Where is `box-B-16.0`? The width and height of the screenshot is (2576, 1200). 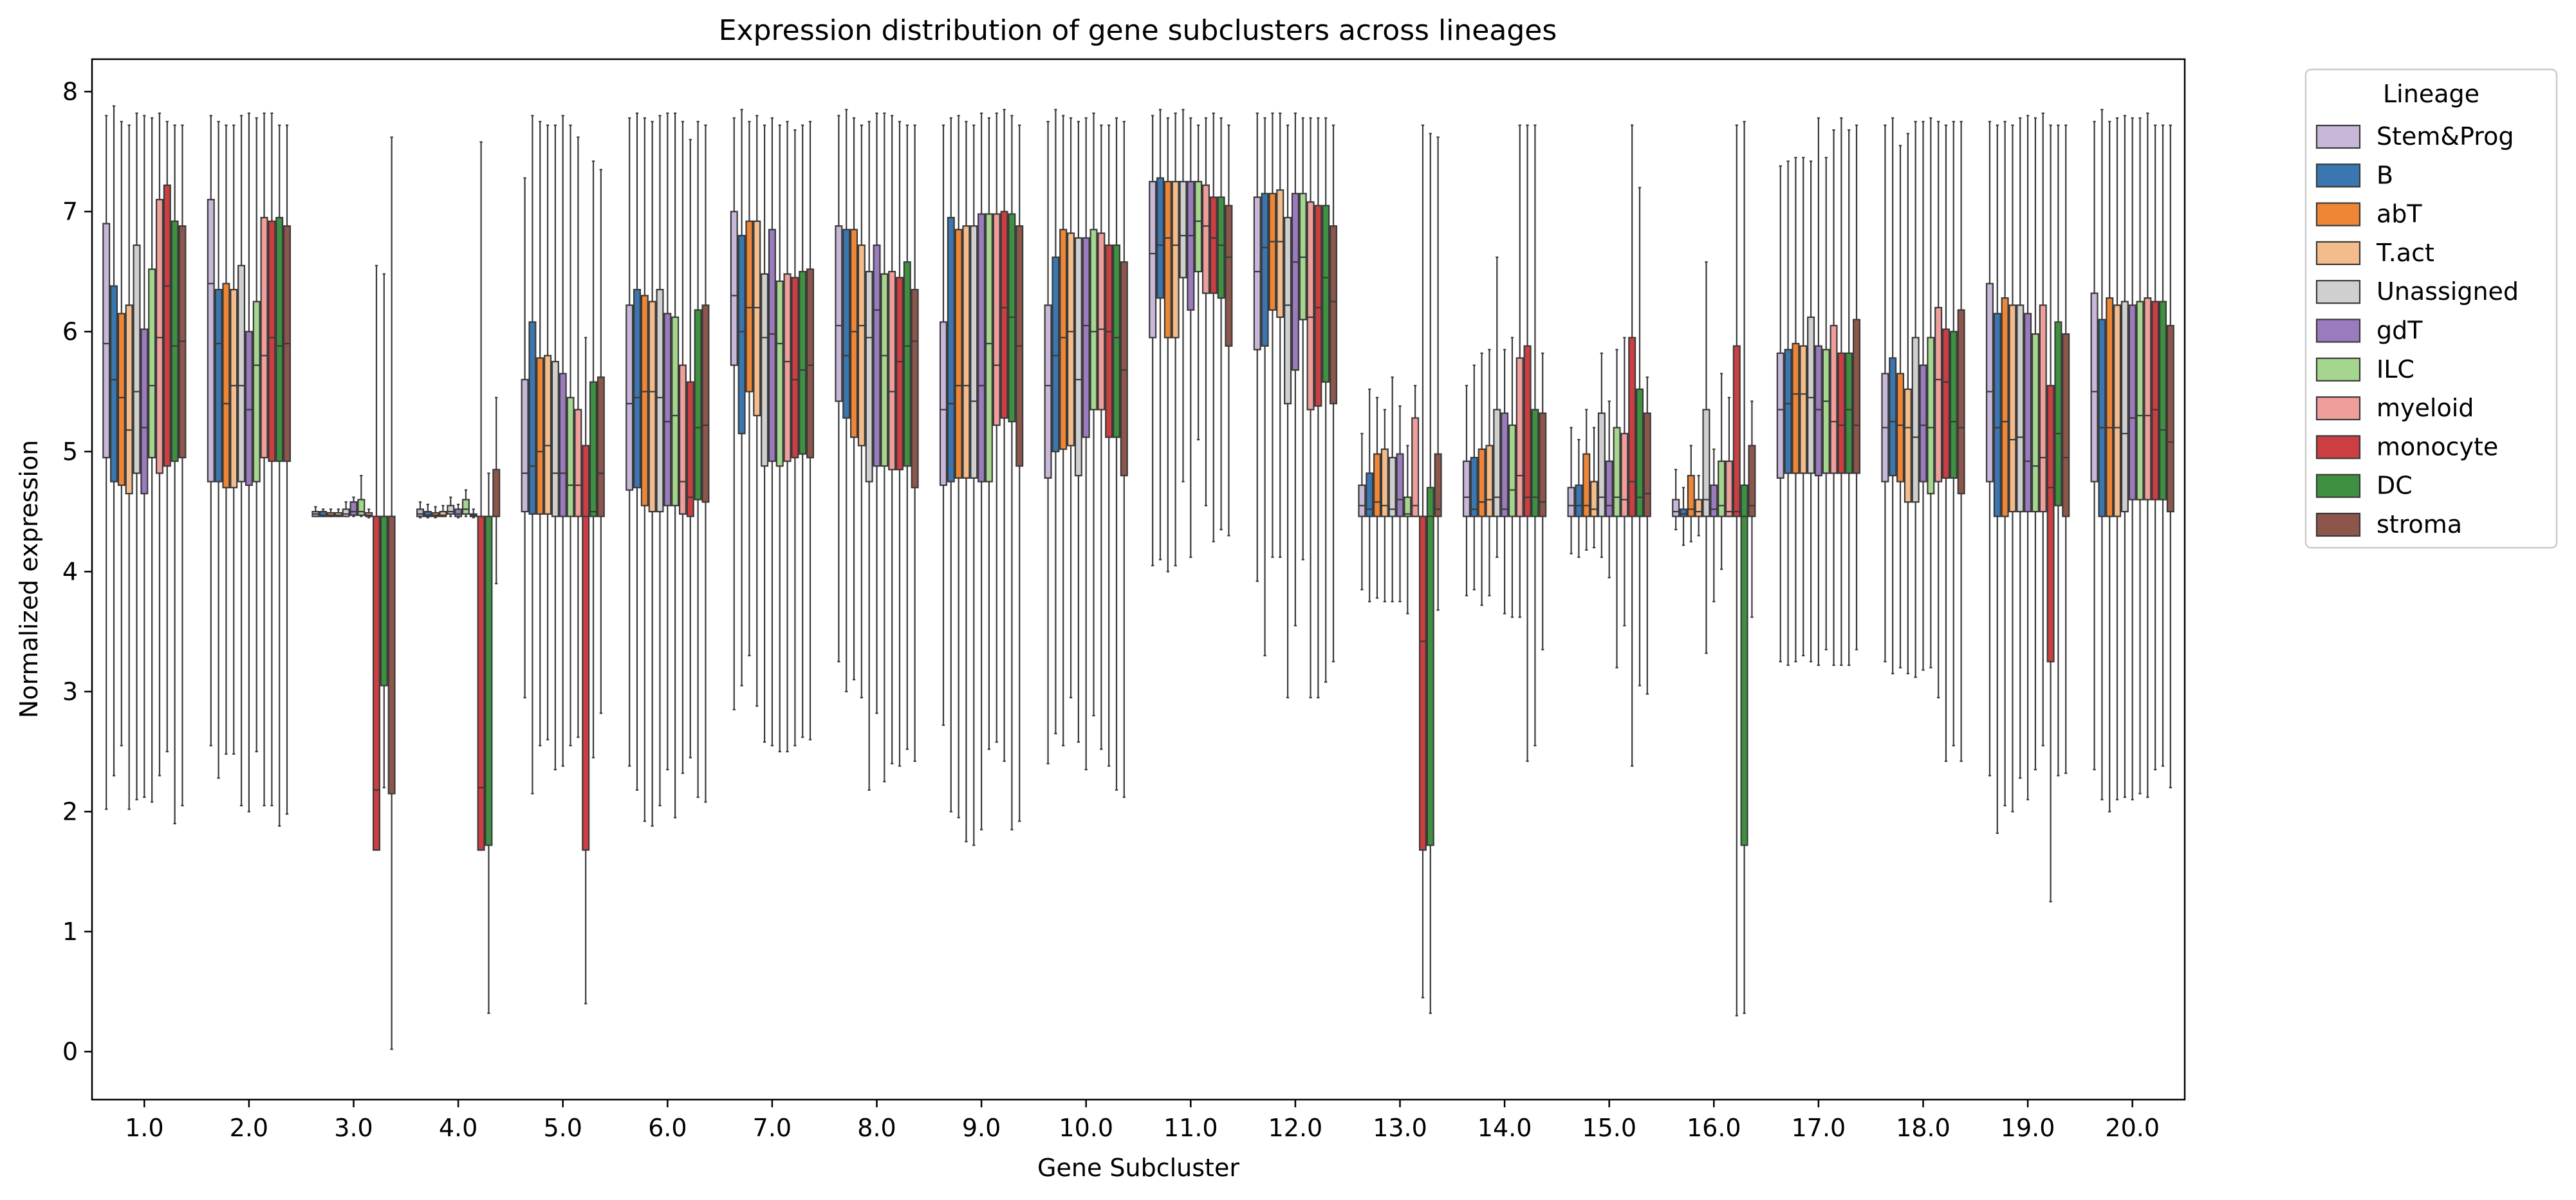
box-B-16.0 is located at coordinates (1683, 516).